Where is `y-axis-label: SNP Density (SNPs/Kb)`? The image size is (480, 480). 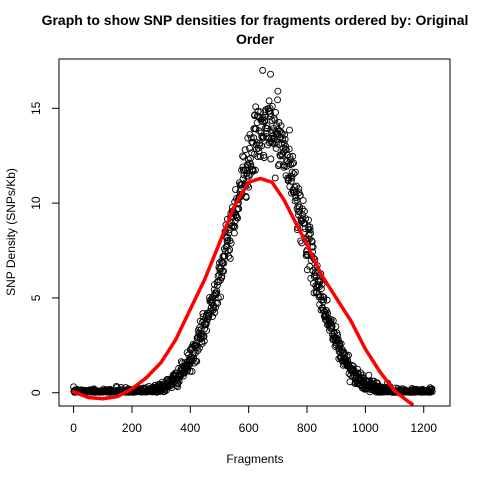
y-axis-label: SNP Density (SNPs/Kb) is located at coordinates (11, 232).